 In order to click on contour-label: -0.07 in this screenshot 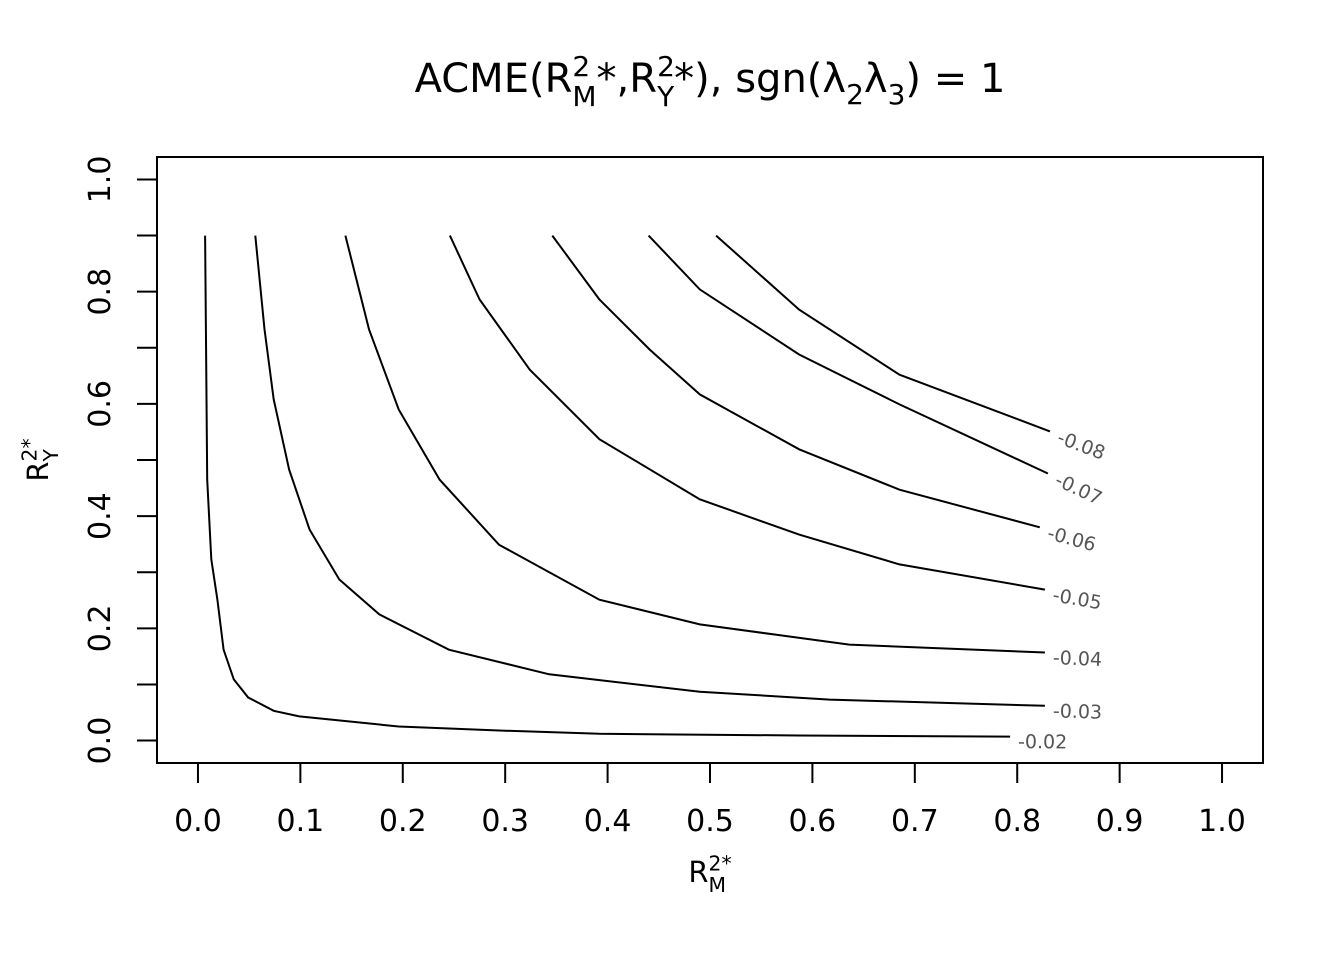, I will do `click(1079, 489)`.